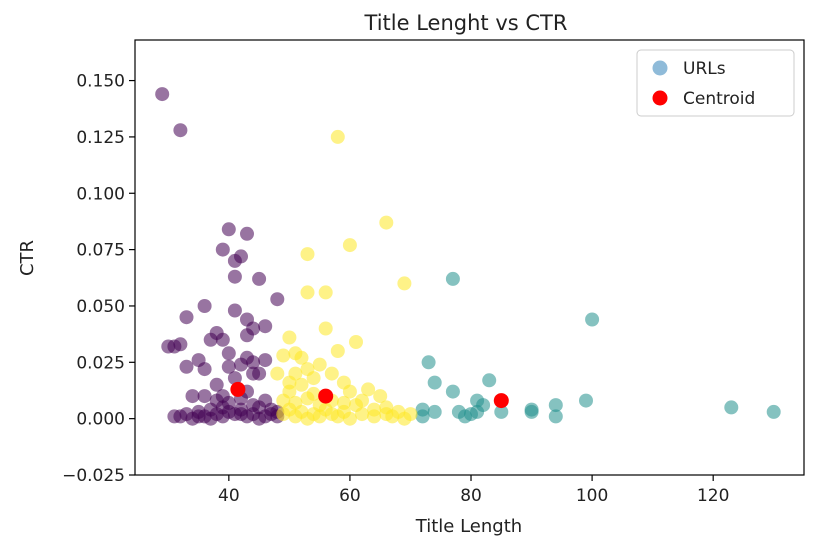 The image size is (830, 550). I want to click on legend-box, so click(715, 83).